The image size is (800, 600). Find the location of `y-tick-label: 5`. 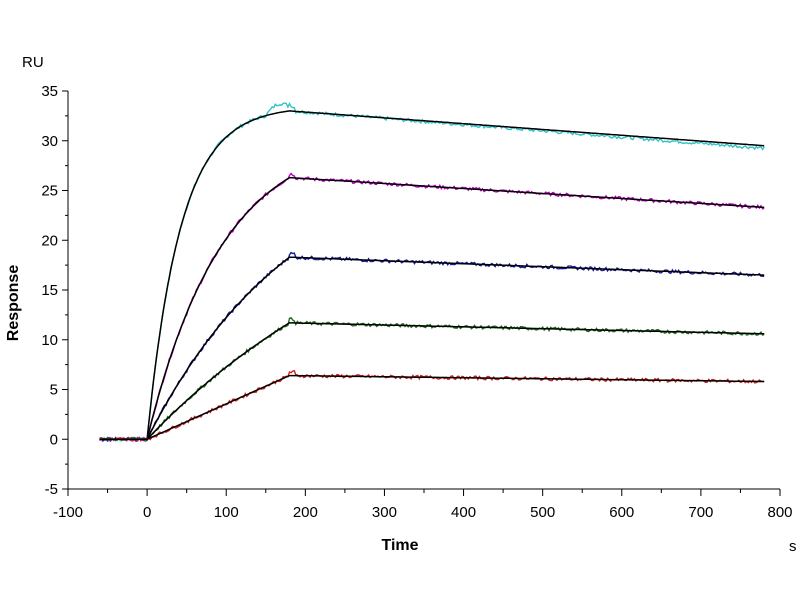

y-tick-label: 5 is located at coordinates (54, 390).